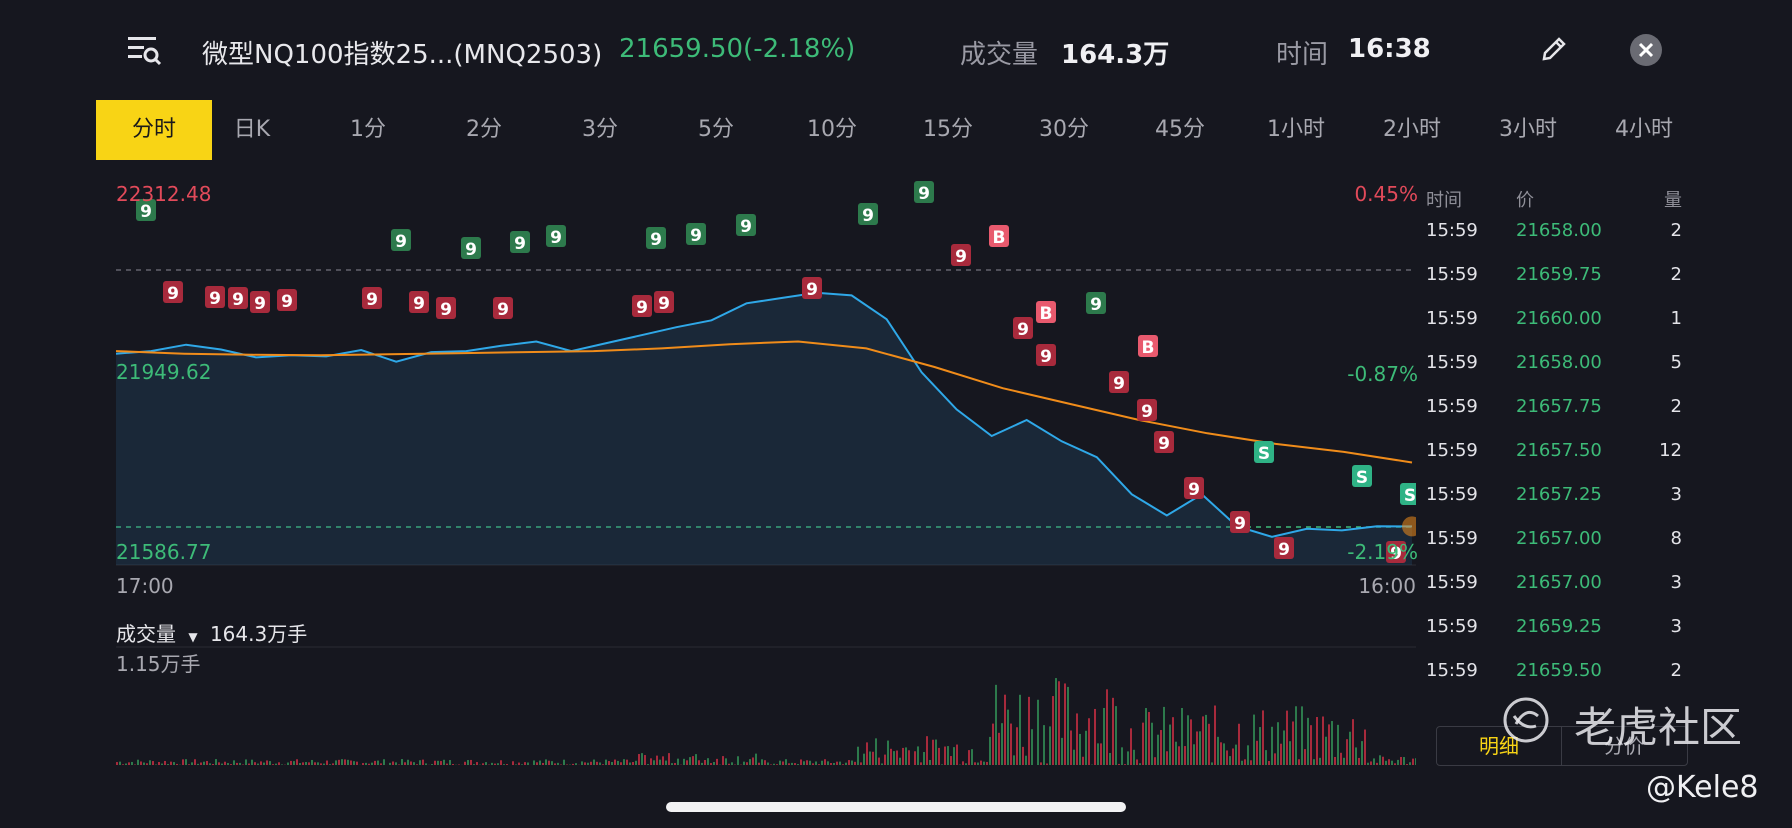 The image size is (1792, 828). I want to click on tab-7: 15分, so click(948, 129).